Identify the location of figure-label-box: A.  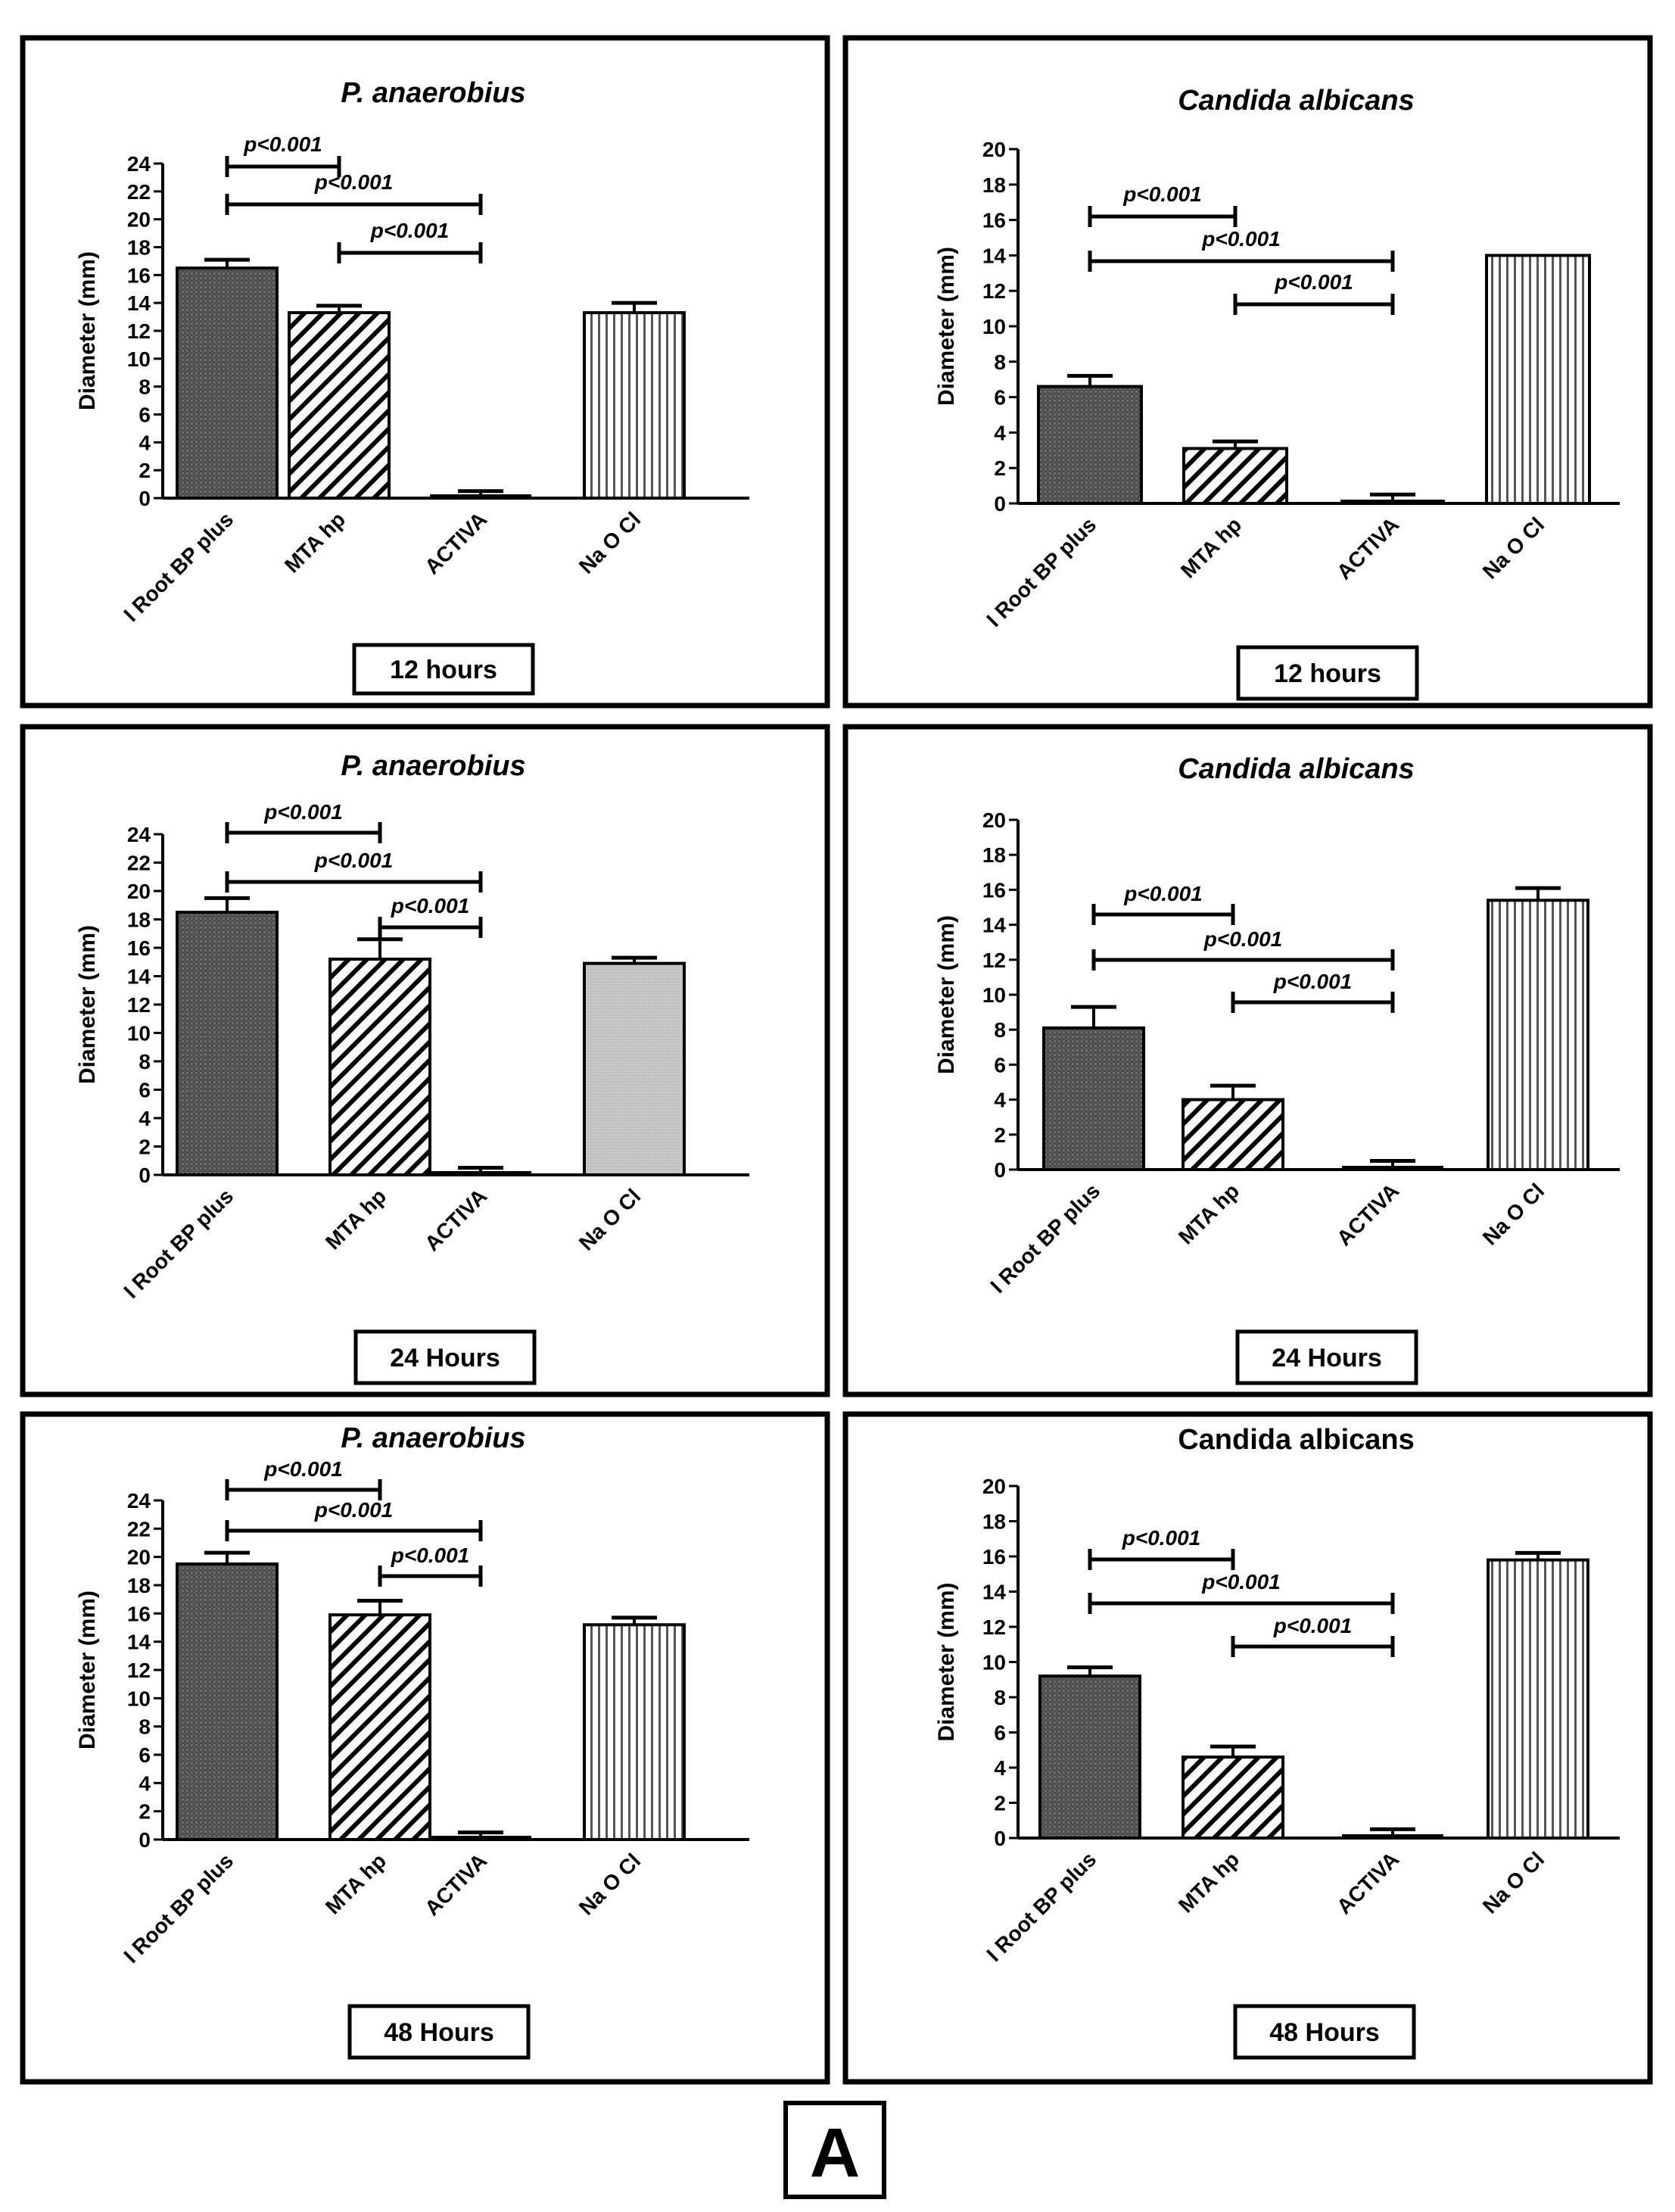
(835, 2150).